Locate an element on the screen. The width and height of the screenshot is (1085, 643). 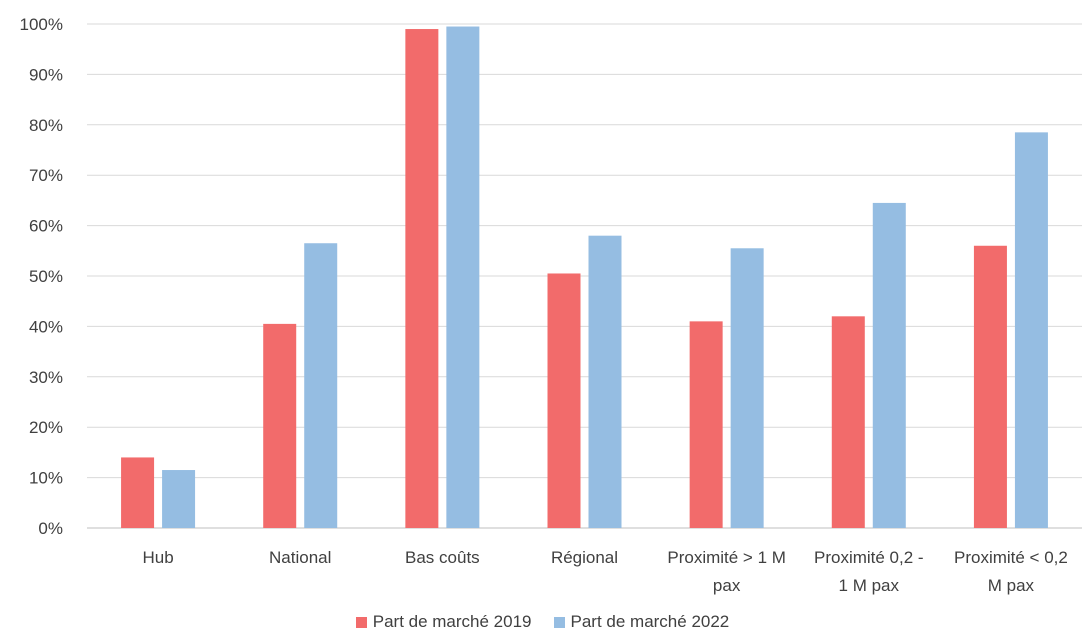
legend-swatch-2019 is located at coordinates (361, 622).